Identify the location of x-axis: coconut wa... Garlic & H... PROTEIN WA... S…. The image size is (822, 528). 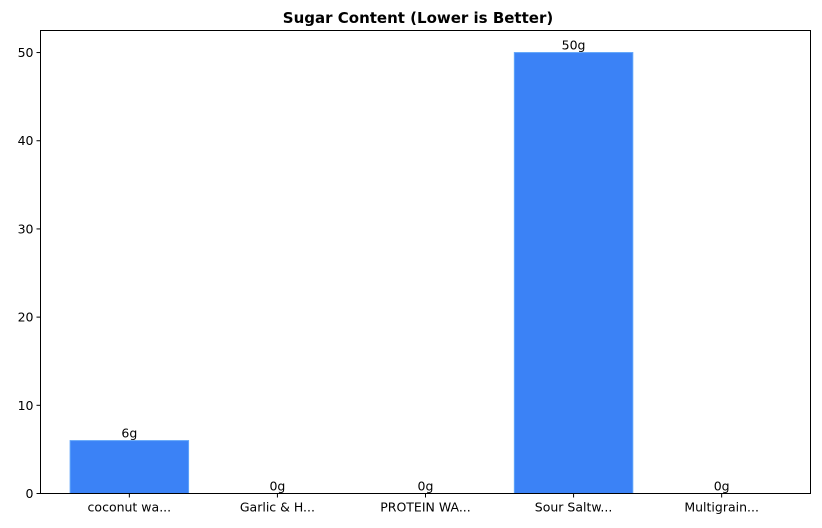
(423, 504).